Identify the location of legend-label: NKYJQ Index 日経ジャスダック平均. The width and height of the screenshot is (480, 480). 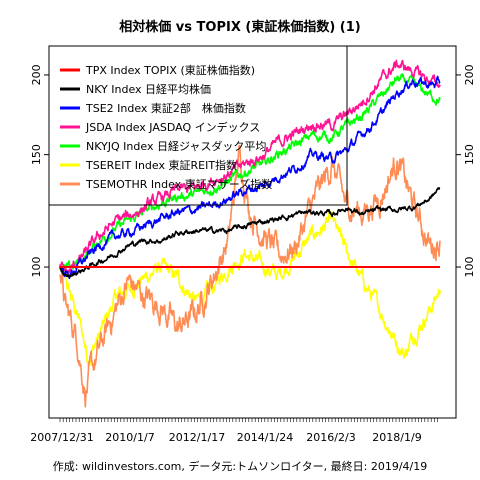
(176, 146).